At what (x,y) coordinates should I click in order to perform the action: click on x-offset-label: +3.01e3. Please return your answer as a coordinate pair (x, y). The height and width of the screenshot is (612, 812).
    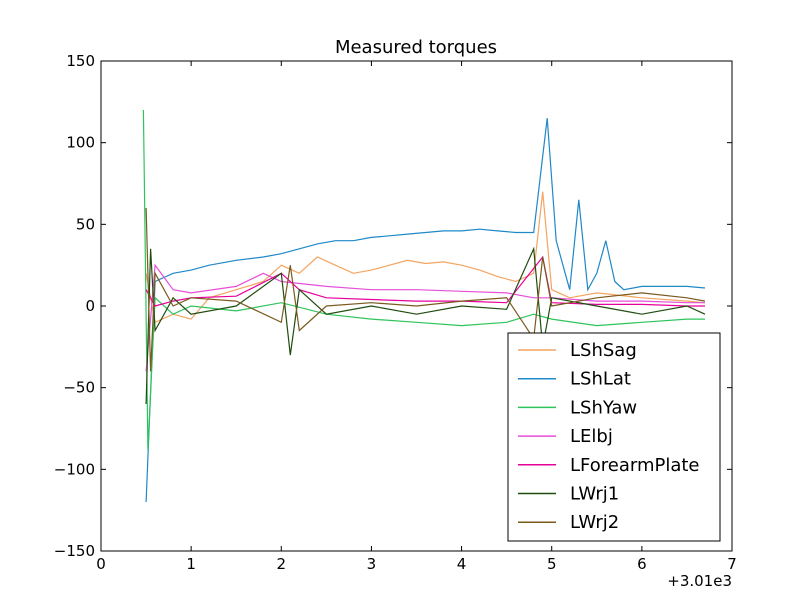
    Looking at the image, I should click on (699, 581).